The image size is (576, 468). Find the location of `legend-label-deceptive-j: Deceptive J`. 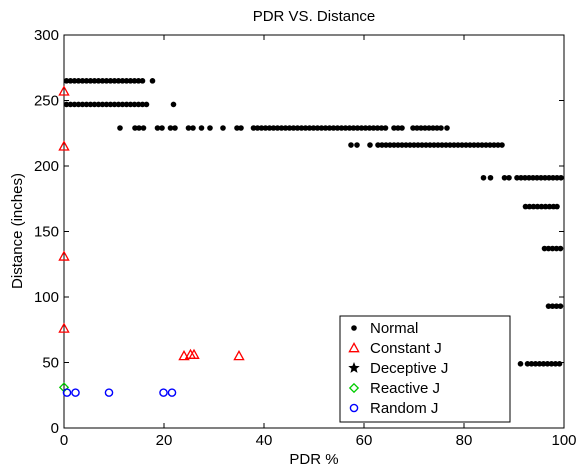

legend-label-deceptive-j: Deceptive J is located at coordinates (409, 368).